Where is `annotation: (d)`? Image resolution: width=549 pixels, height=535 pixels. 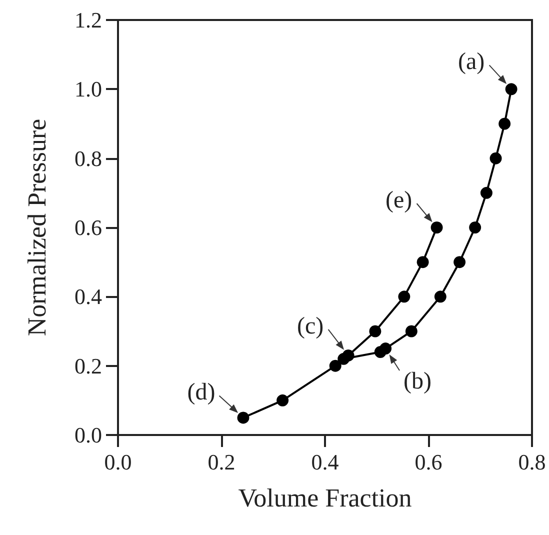 annotation: (d) is located at coordinates (201, 393).